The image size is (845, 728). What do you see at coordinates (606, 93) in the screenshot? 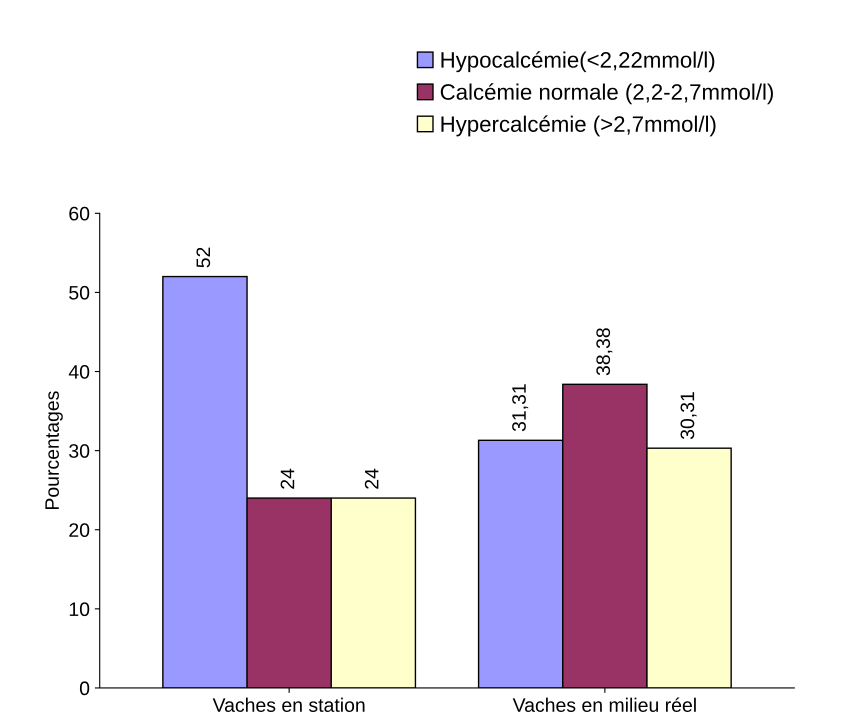
I see `legend-label: Calcémie normale (2,2-2,7mmol/l)` at bounding box center [606, 93].